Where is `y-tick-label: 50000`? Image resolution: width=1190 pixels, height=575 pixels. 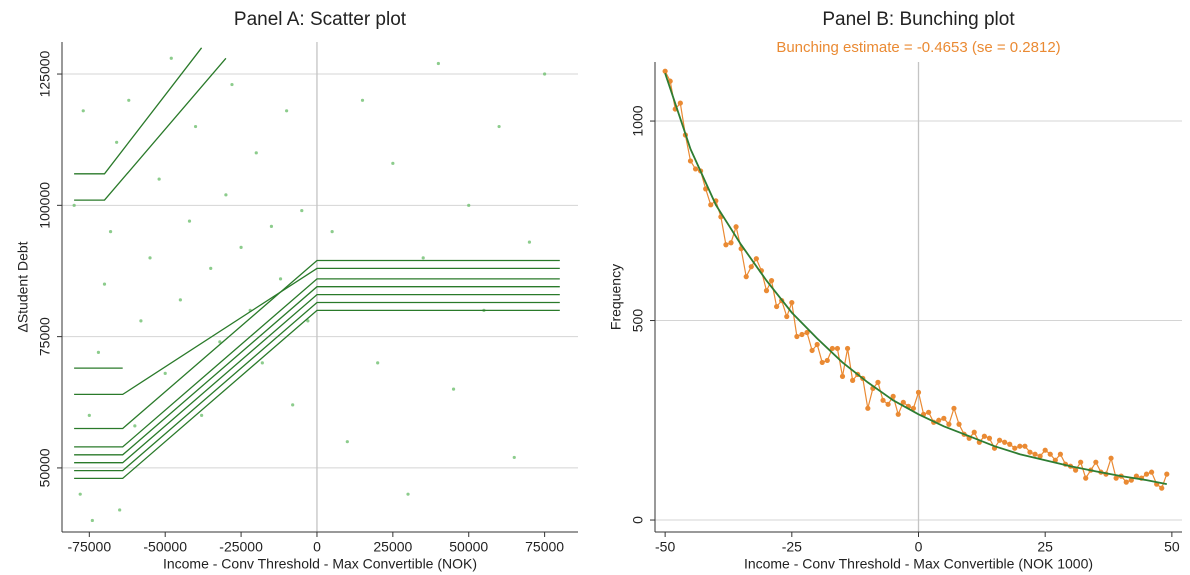 y-tick-label: 50000 is located at coordinates (45, 467).